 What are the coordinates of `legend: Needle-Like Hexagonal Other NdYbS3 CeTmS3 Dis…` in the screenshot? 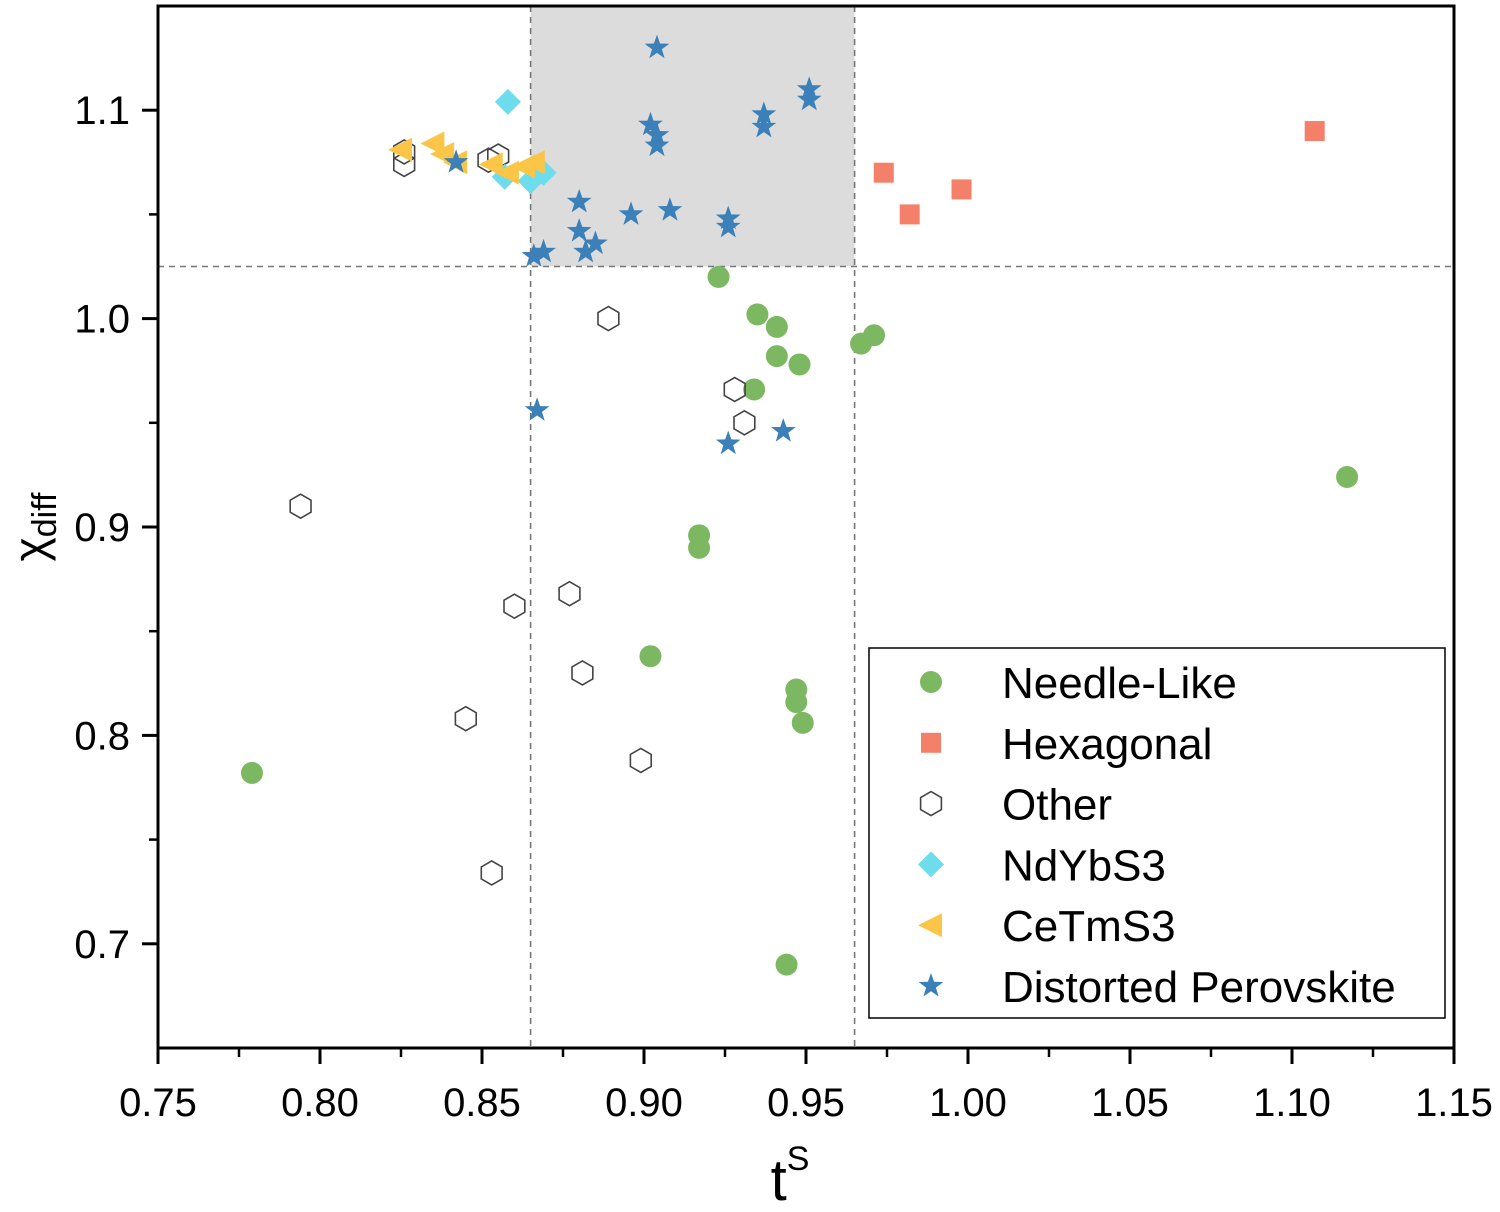 It's located at (1157, 833).